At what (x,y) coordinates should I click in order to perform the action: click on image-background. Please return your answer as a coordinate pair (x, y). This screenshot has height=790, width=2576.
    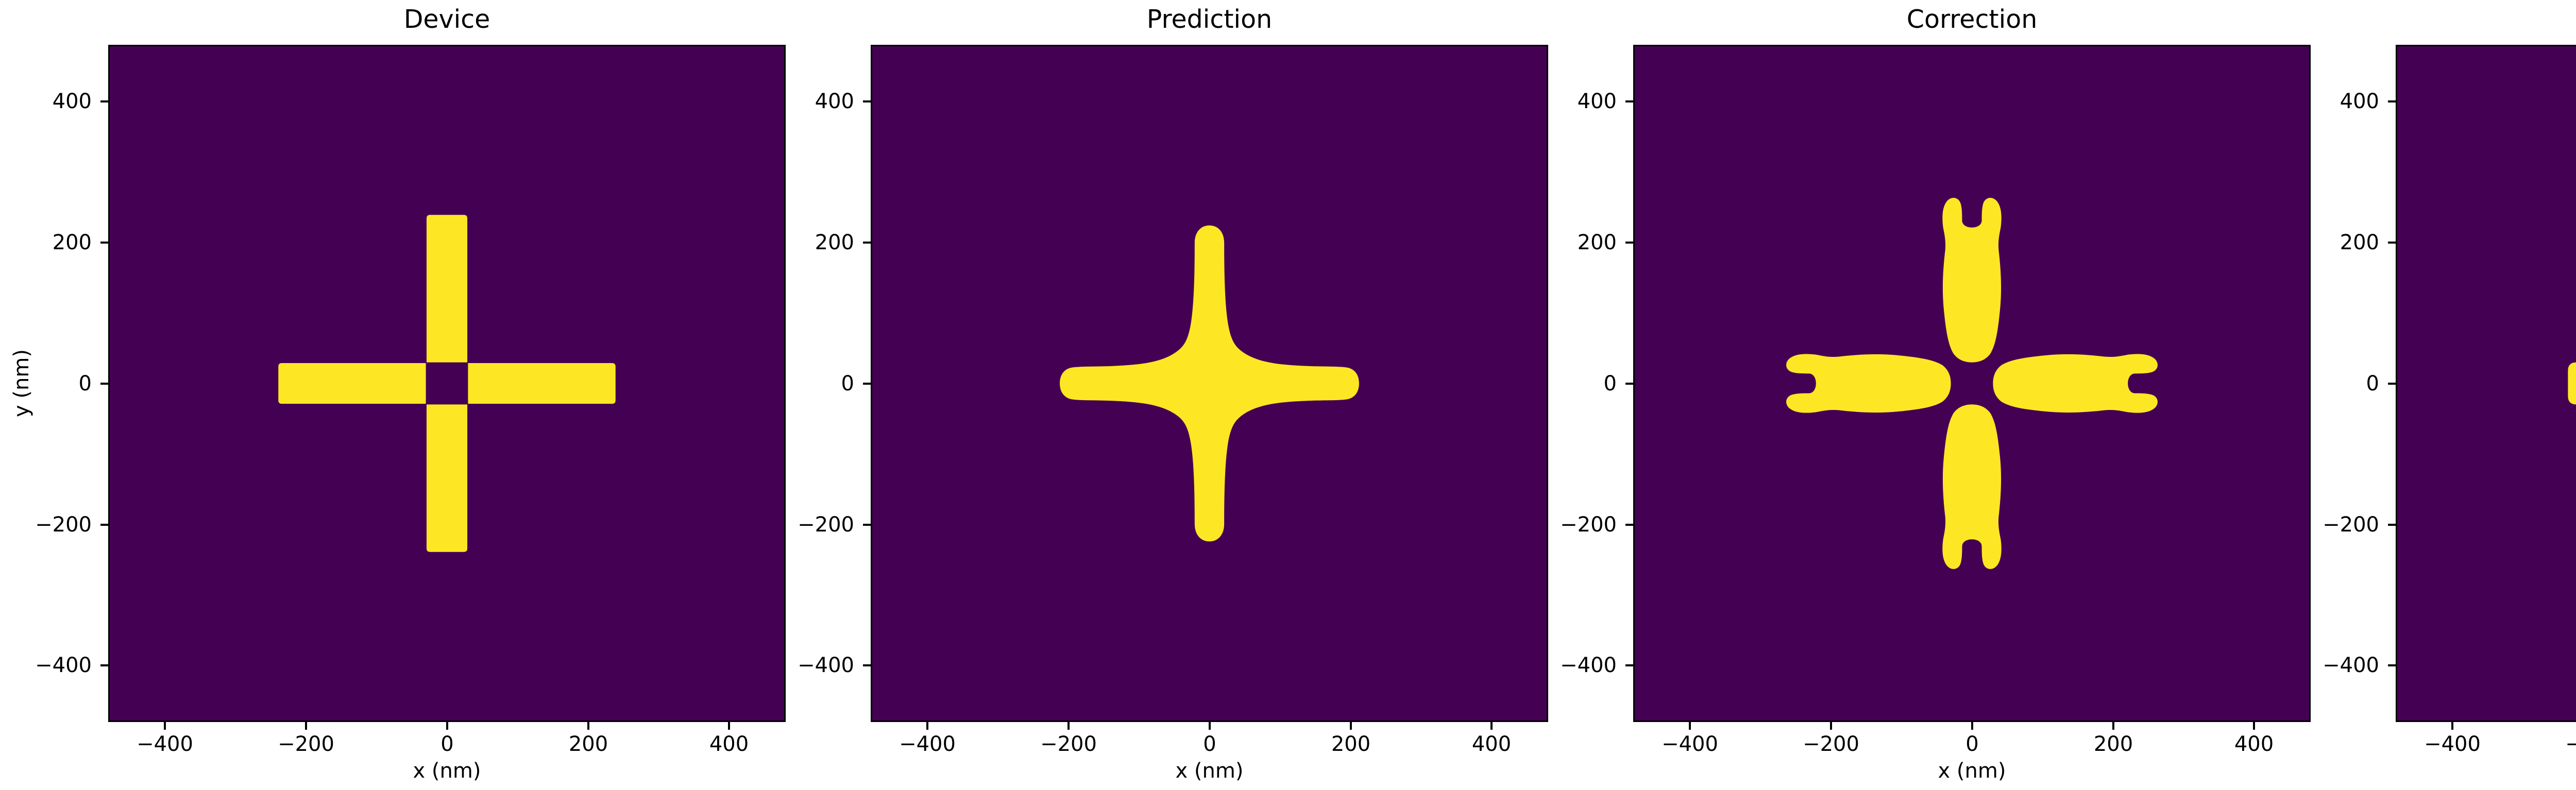
    Looking at the image, I should click on (2486, 383).